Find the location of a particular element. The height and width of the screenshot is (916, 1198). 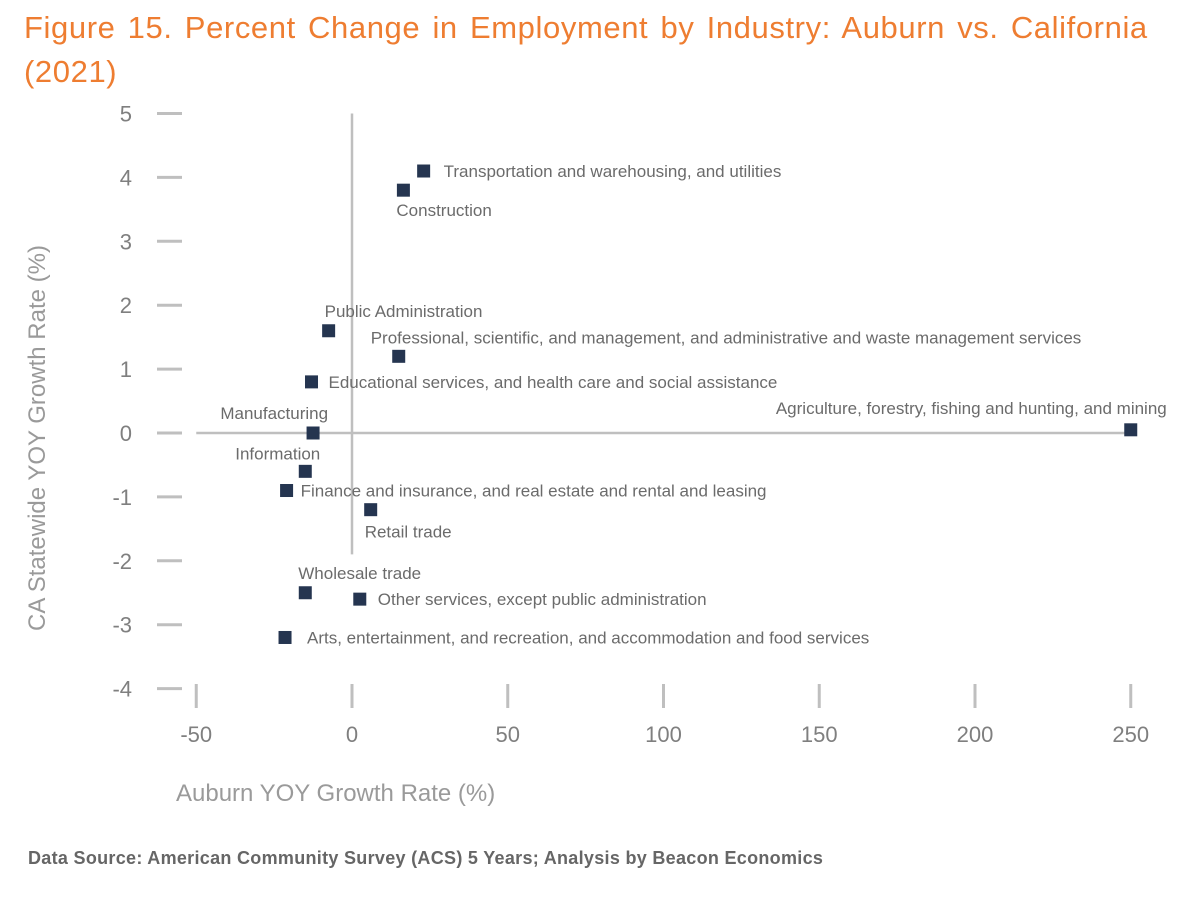

y-tick-label: 2 is located at coordinates (126, 305).